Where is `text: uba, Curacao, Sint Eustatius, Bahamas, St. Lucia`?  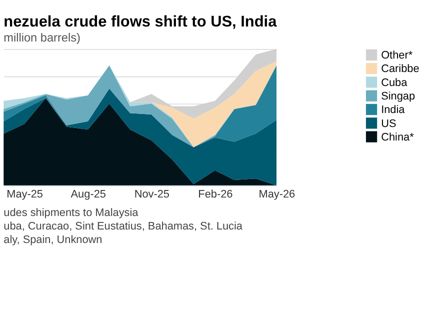
text: uba, Curacao, Sint Eustatius, Bahamas, St. Lucia is located at coordinates (124, 226).